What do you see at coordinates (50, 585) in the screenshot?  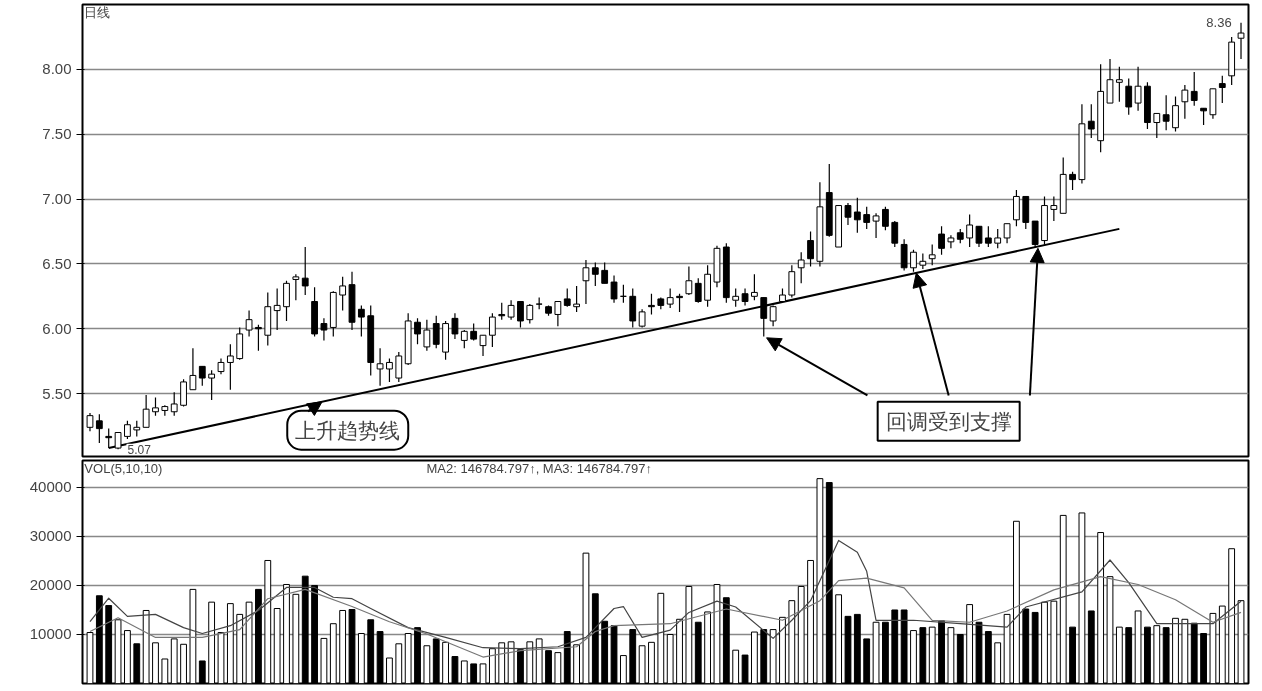 I see `y-tick-label: 20000` at bounding box center [50, 585].